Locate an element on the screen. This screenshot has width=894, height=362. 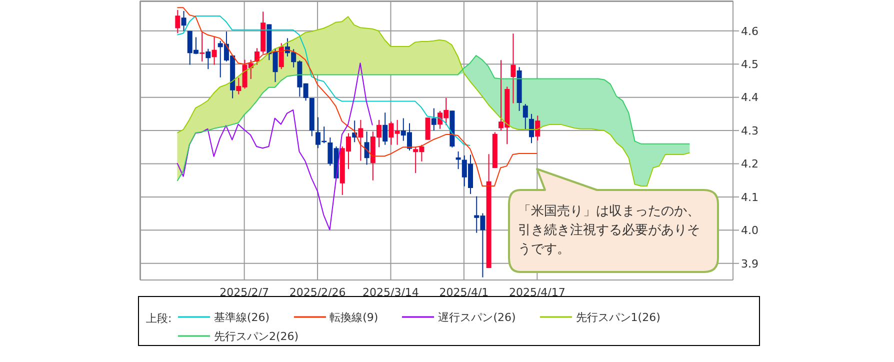
x-tick-label: 2025/2/26 is located at coordinates (317, 292).